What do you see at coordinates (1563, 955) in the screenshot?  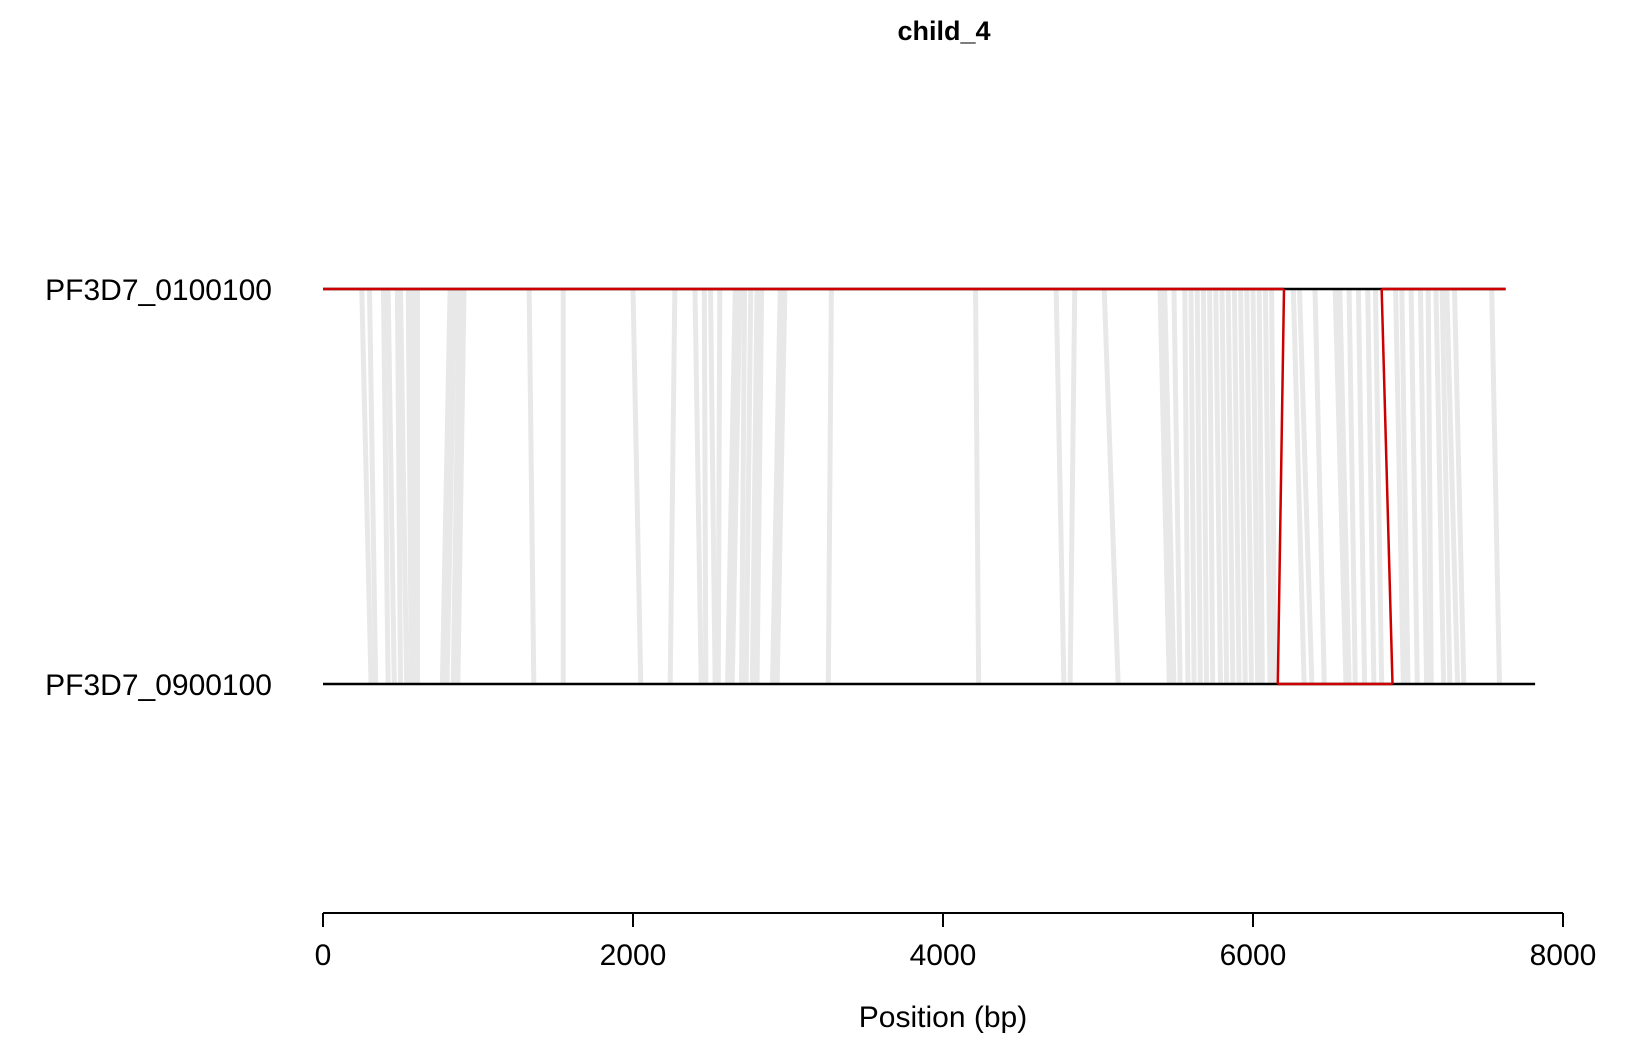 I see `x-tick-label: 8000` at bounding box center [1563, 955].